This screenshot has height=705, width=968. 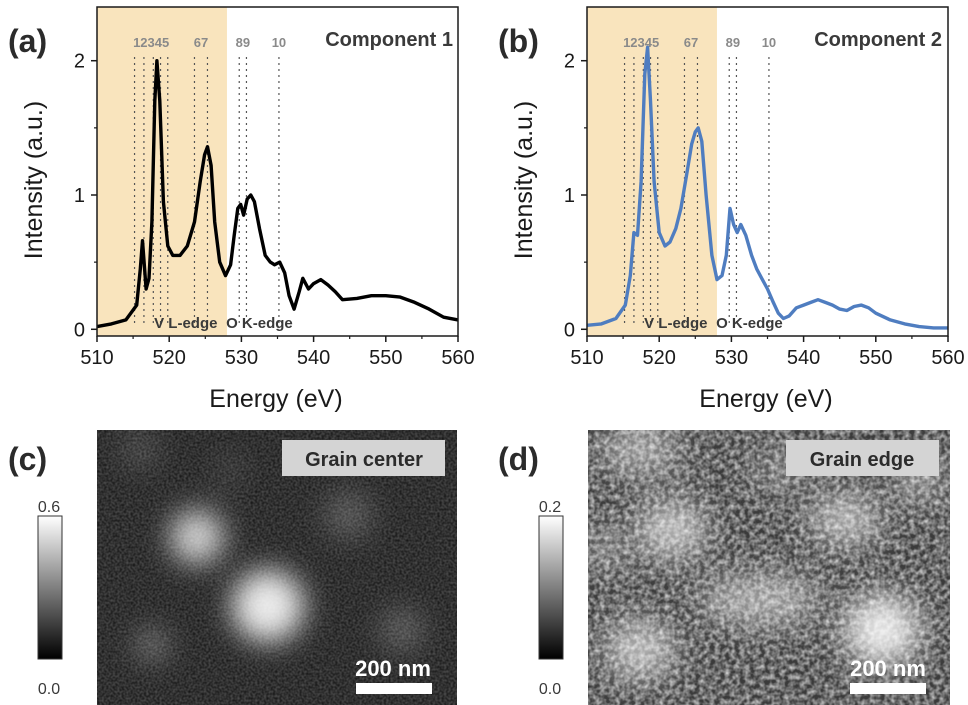 I want to click on scalebar-c, so click(x=394, y=688).